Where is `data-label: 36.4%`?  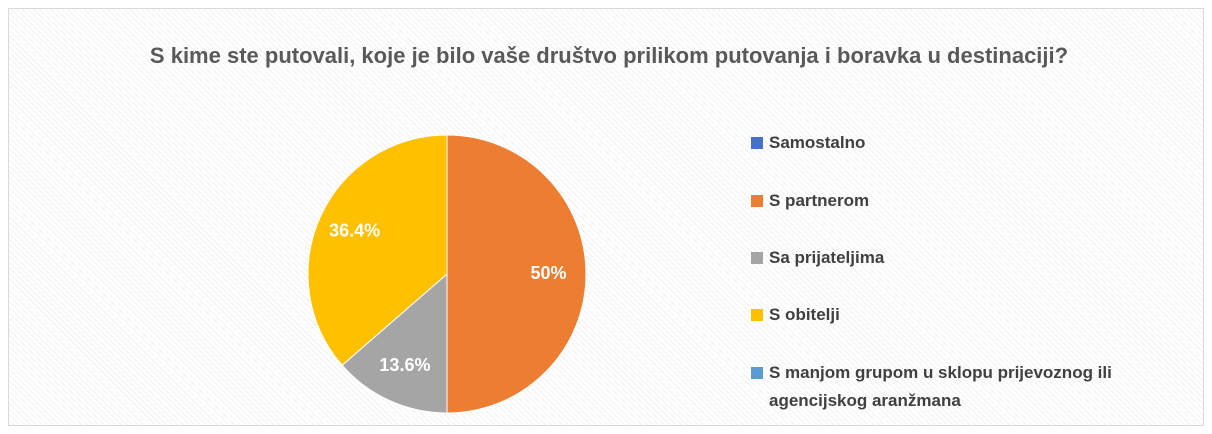 data-label: 36.4% is located at coordinates (354, 231).